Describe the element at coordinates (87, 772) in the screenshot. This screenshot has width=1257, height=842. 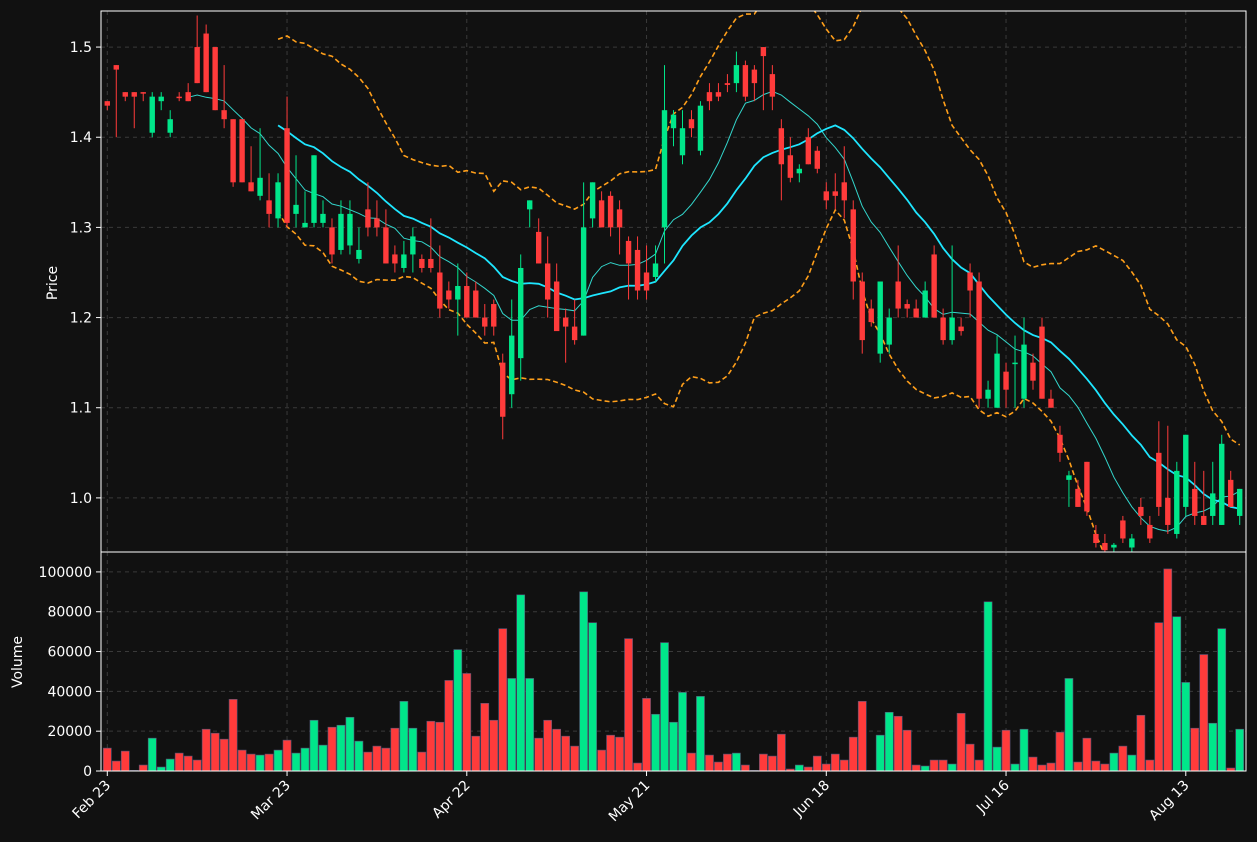
I see `volume-tick-label: 0` at that location.